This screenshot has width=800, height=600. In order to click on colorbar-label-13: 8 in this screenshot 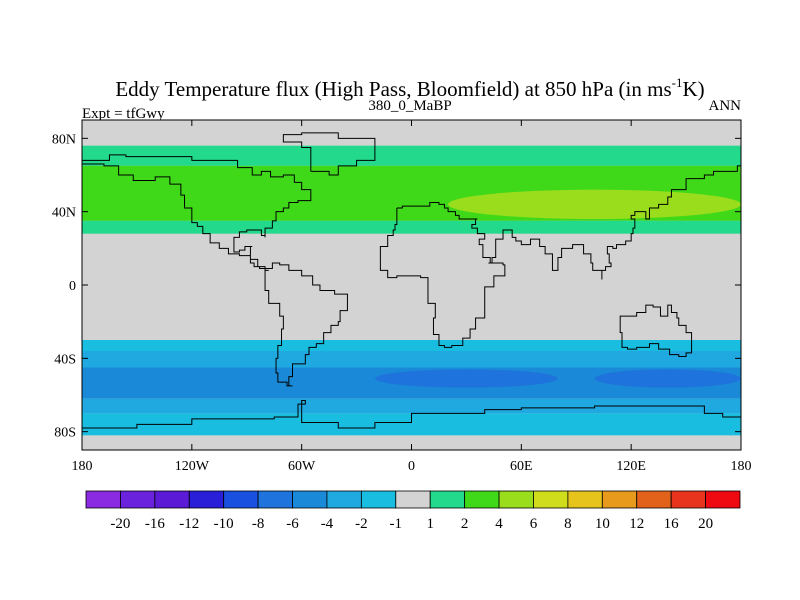, I will do `click(568, 524)`.